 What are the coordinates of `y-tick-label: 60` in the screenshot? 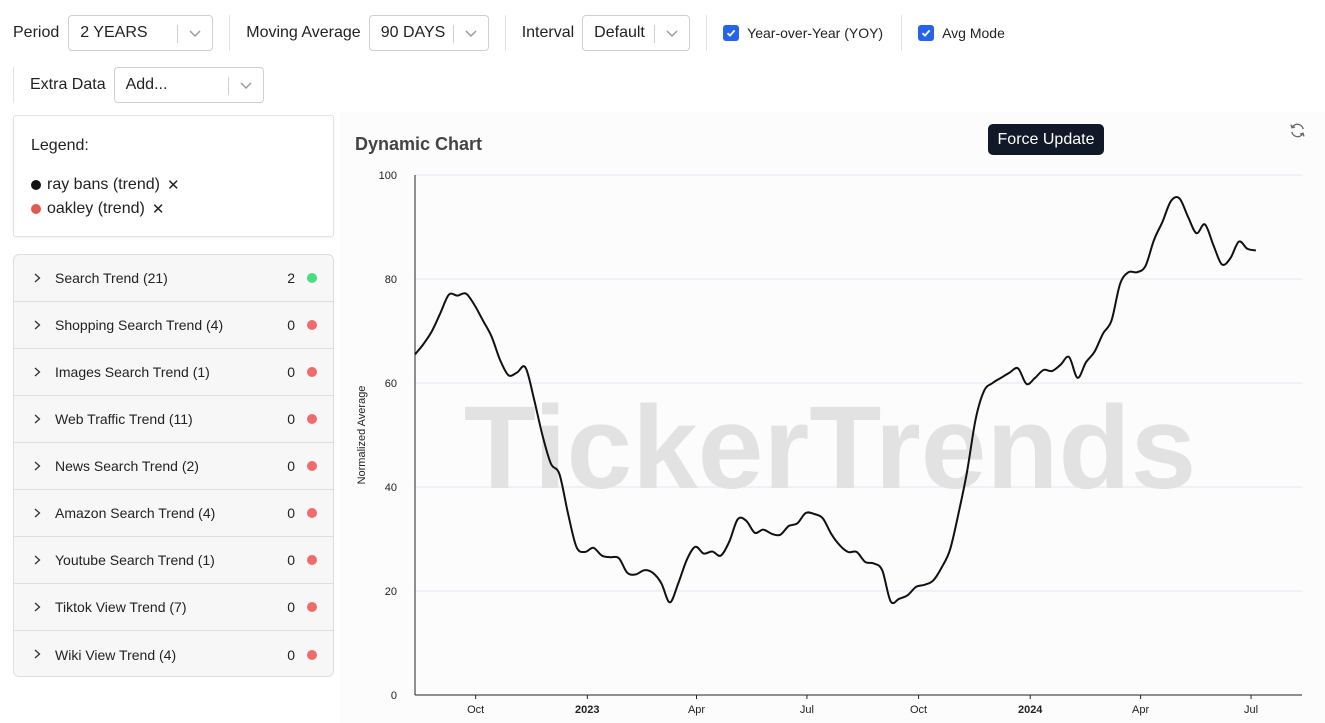 It's located at (391, 384).